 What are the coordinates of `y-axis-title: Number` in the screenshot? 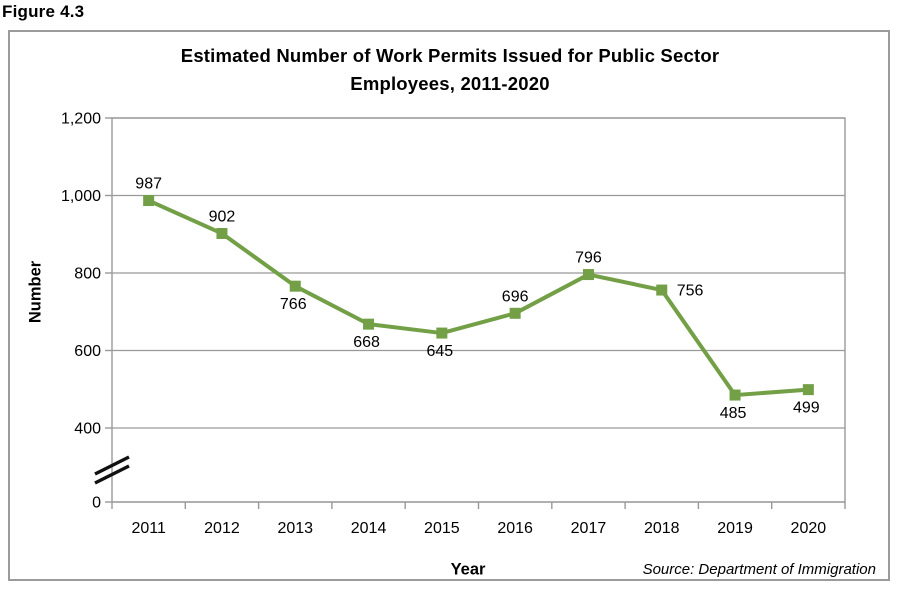 It's located at (35, 292).